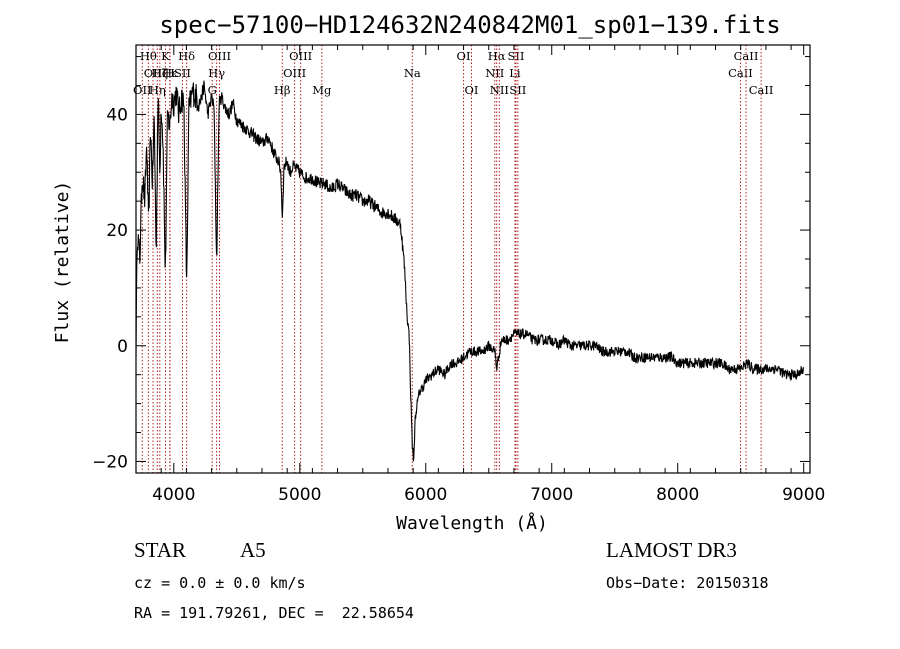  What do you see at coordinates (274, 613) in the screenshot?
I see `ra-dec-coordinates: RA = 191.79261, DEC = 22.58654` at bounding box center [274, 613].